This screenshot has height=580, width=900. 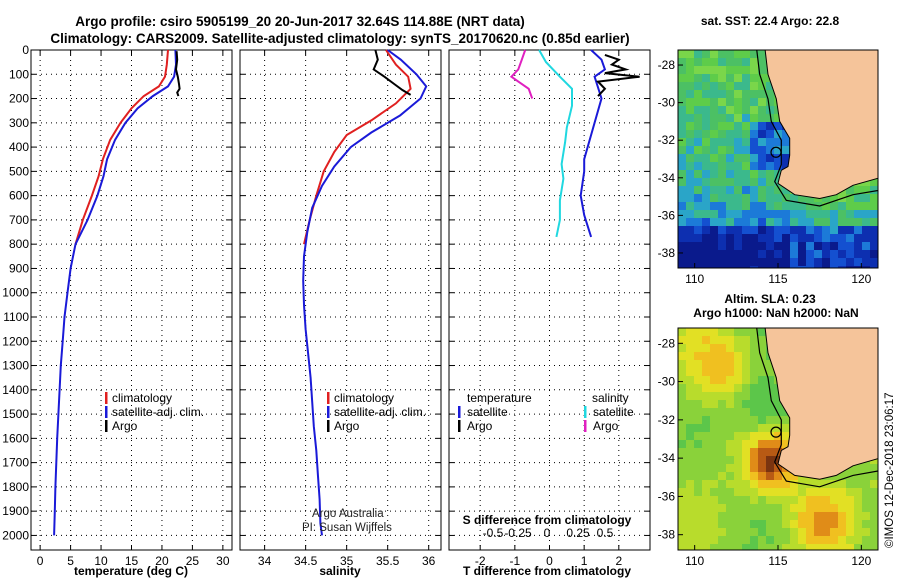 What do you see at coordinates (25, 50) in the screenshot?
I see `depth-tick-label: 0` at bounding box center [25, 50].